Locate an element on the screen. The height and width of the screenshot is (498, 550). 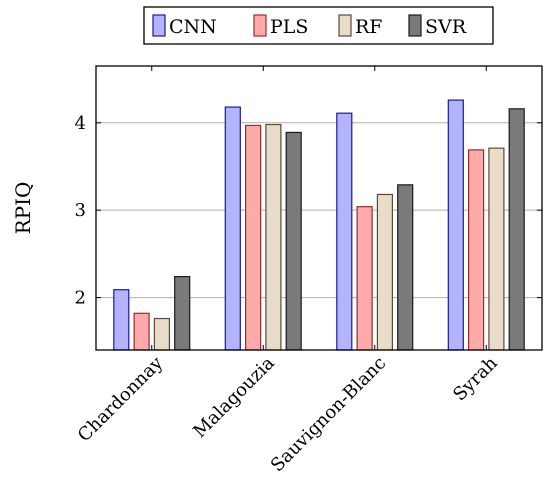
bar-svr-syrah is located at coordinates (516, 229).